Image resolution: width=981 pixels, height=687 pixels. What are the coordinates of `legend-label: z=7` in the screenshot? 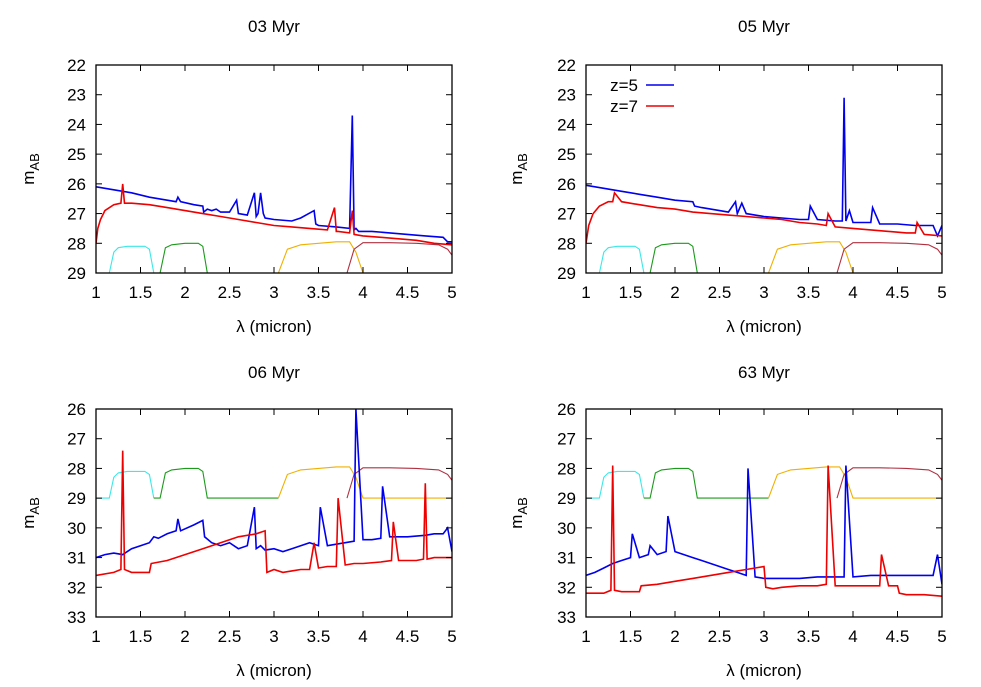 It's located at (624, 106).